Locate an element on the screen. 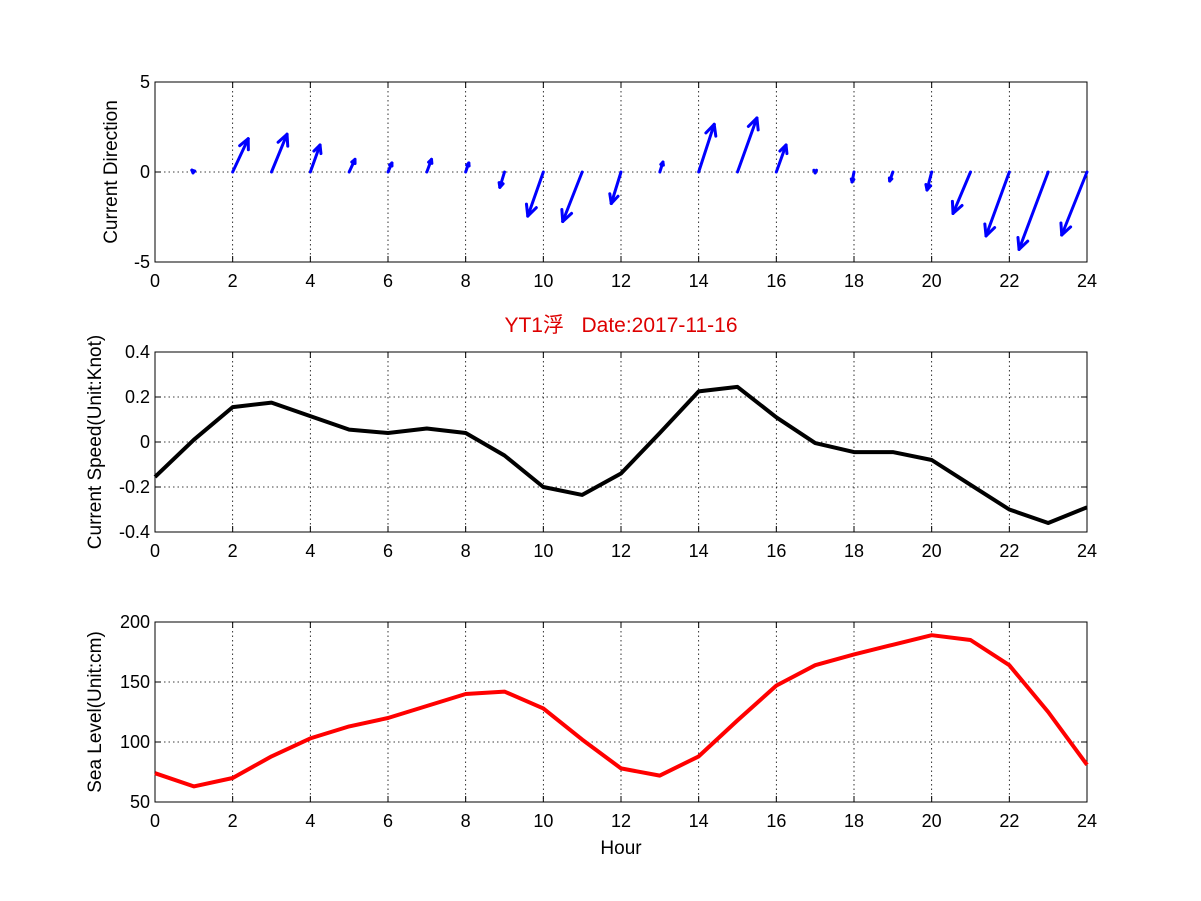  current-speed-y-label: Current Speed(Unit:Knot) is located at coordinates (95, 442).